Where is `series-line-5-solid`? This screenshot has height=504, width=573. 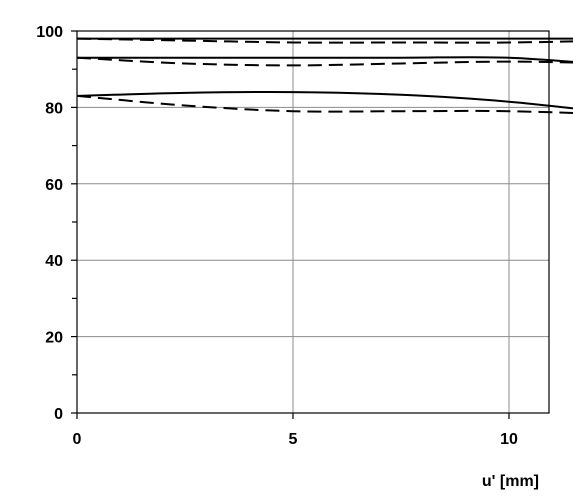 series-line-5-solid is located at coordinates (324, 100).